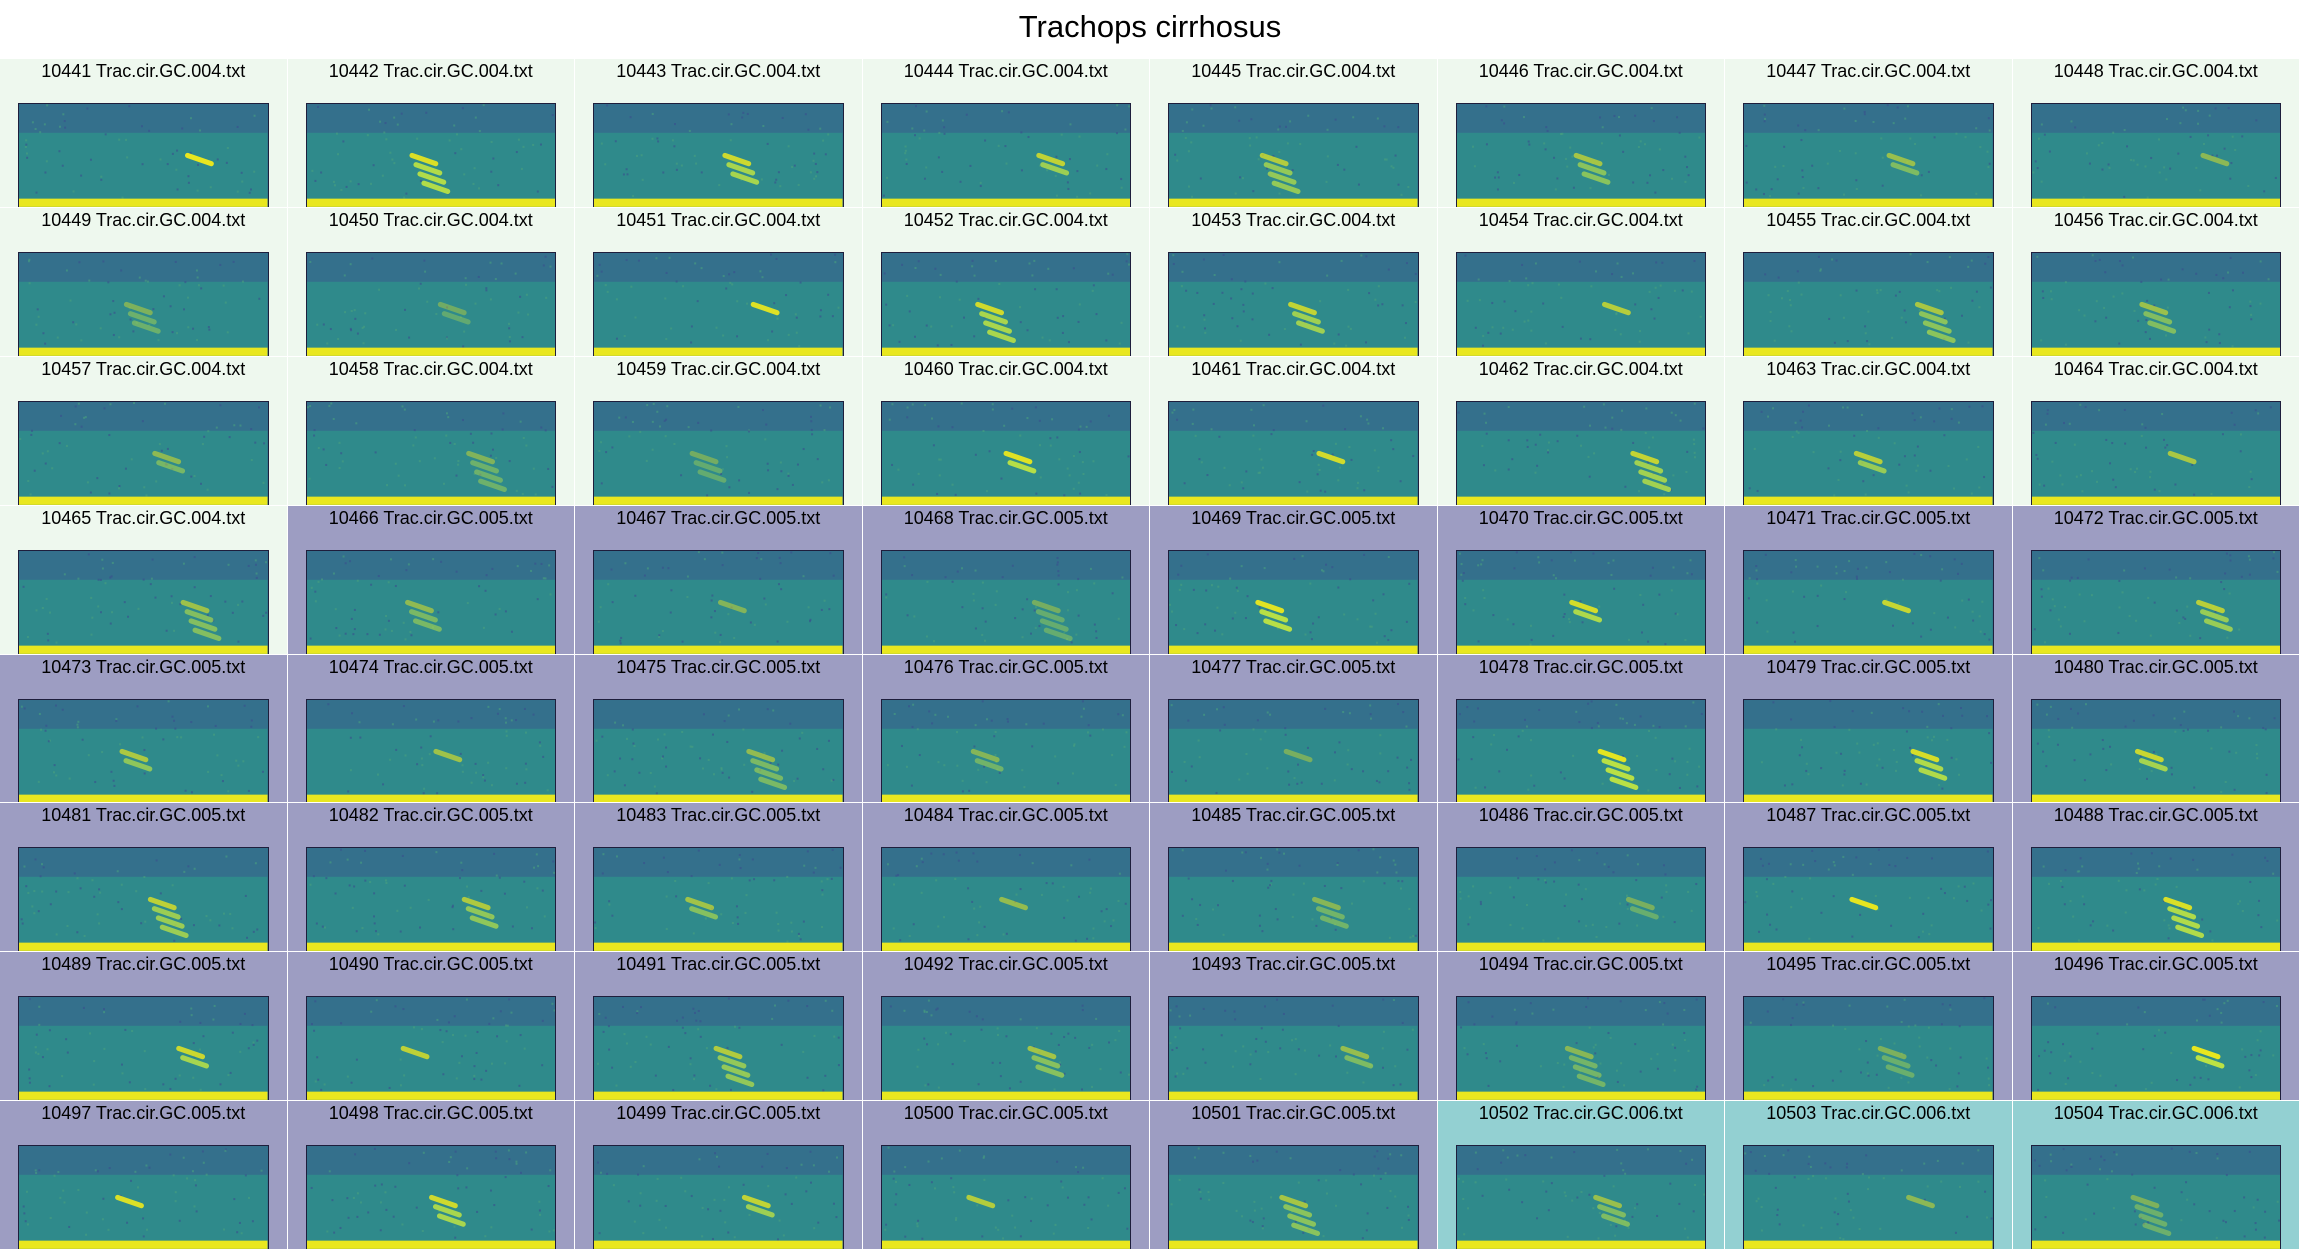  What do you see at coordinates (1006, 1175) in the screenshot?
I see `grid-cell: 10500 Trac.cir.GC.005.txt` at bounding box center [1006, 1175].